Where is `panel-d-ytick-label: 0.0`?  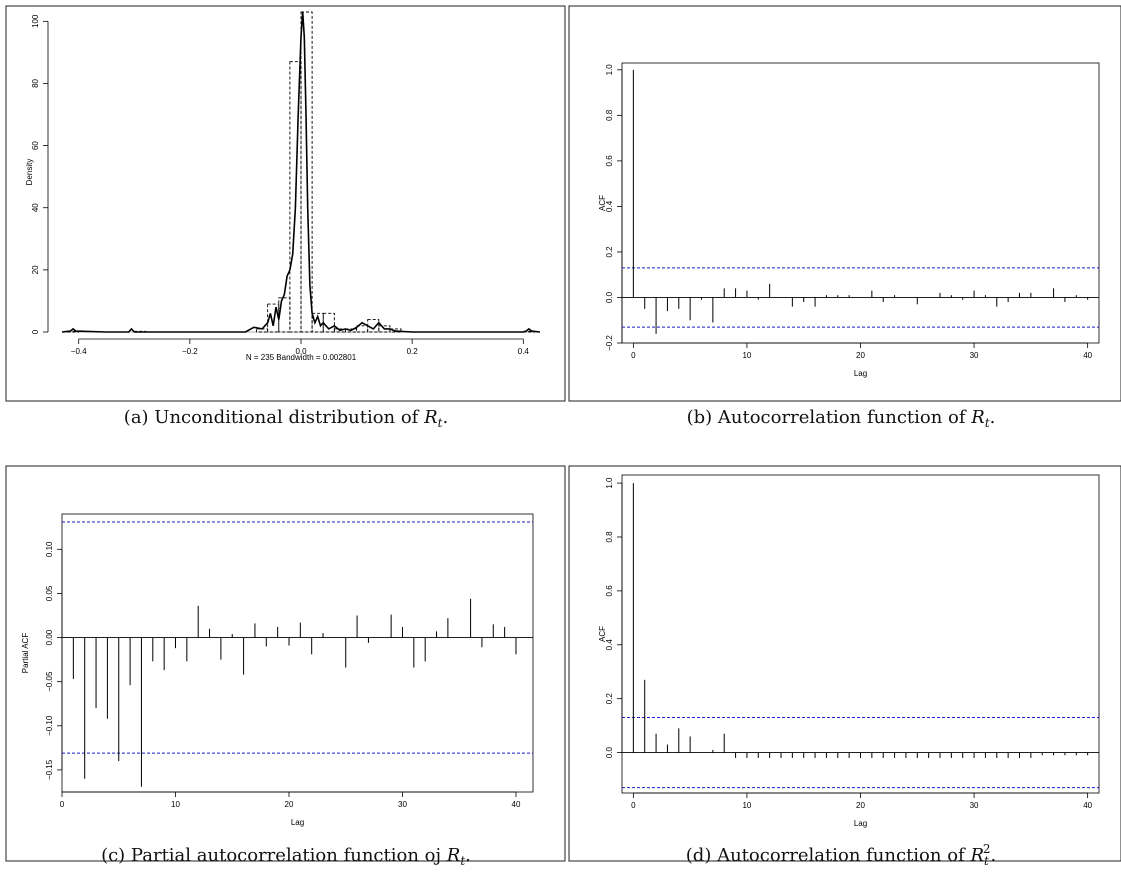 panel-d-ytick-label: 0.0 is located at coordinates (609, 752).